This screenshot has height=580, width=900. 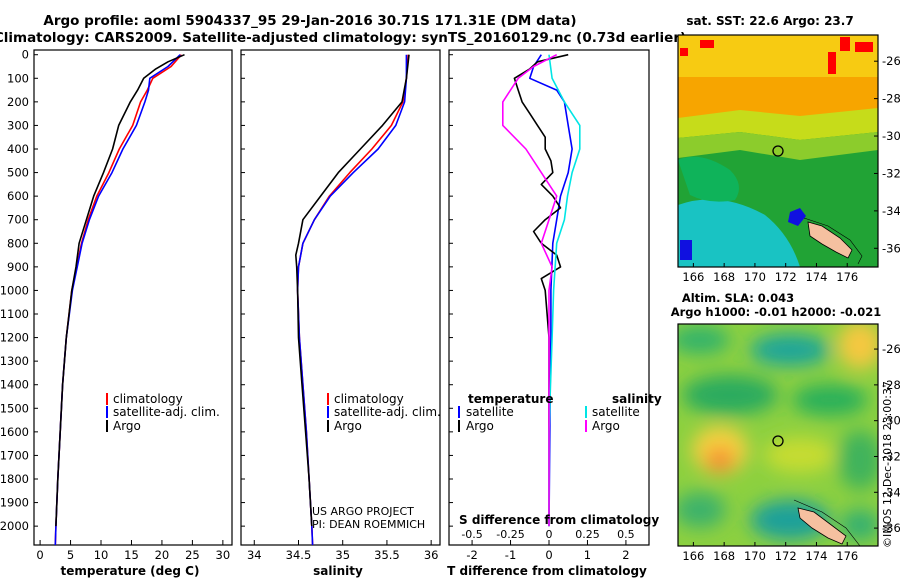 I want to click on legend-label-t-satellite: satellite, so click(x=490, y=412).